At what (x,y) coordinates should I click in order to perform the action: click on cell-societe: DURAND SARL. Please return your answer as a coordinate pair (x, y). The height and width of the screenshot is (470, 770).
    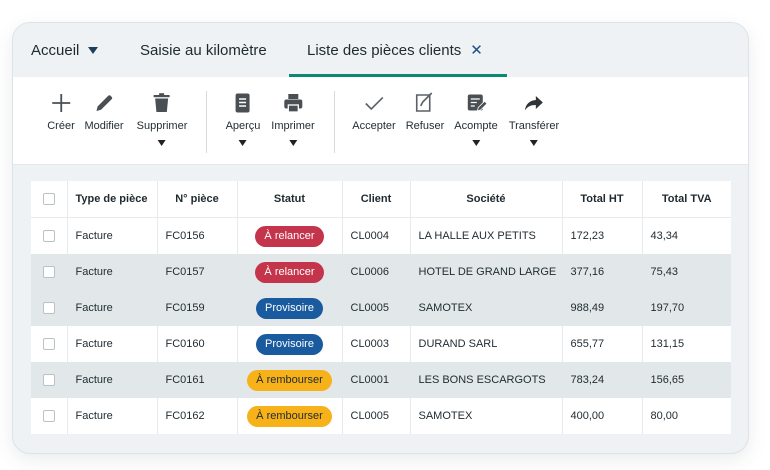
    Looking at the image, I should click on (486, 344).